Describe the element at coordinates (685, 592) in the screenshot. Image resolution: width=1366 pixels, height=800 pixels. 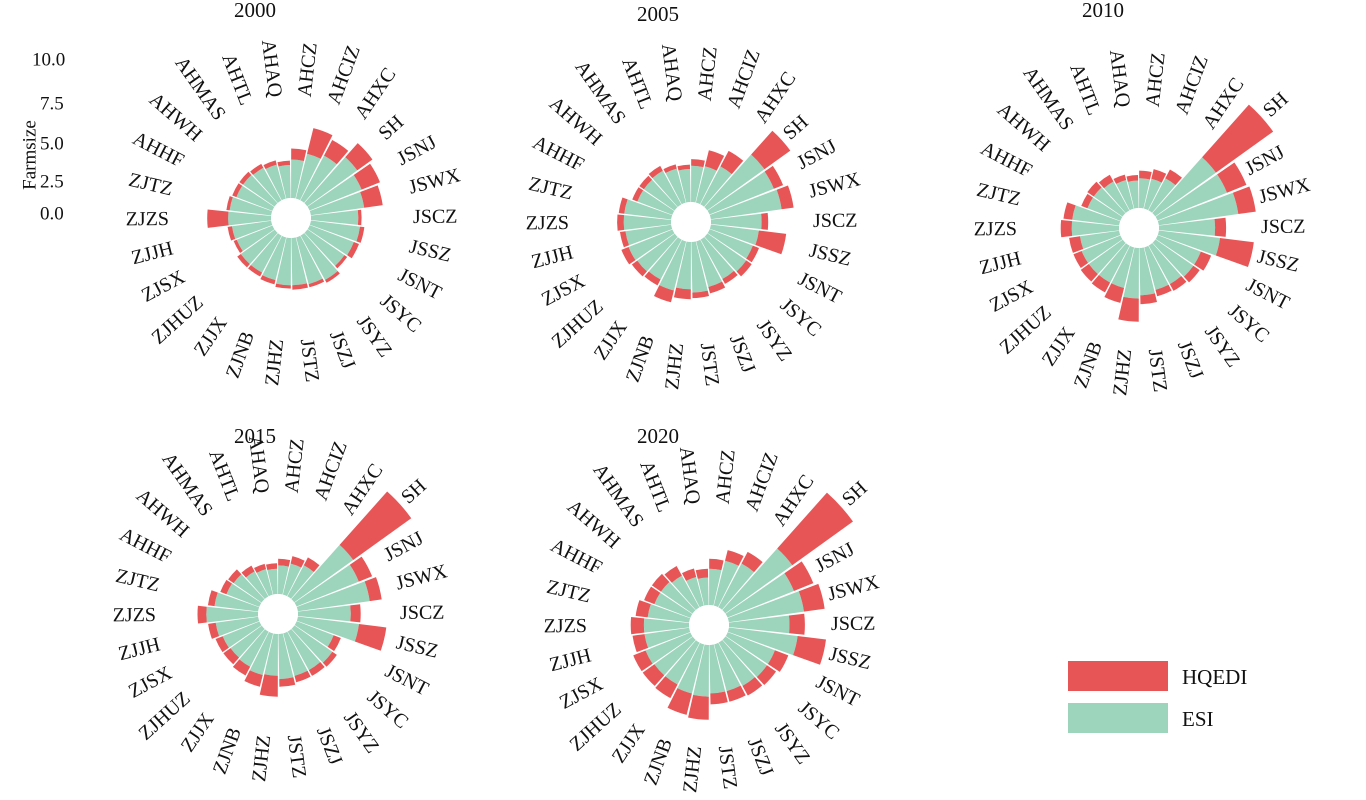
I see `bar-esi-ahmas` at that location.